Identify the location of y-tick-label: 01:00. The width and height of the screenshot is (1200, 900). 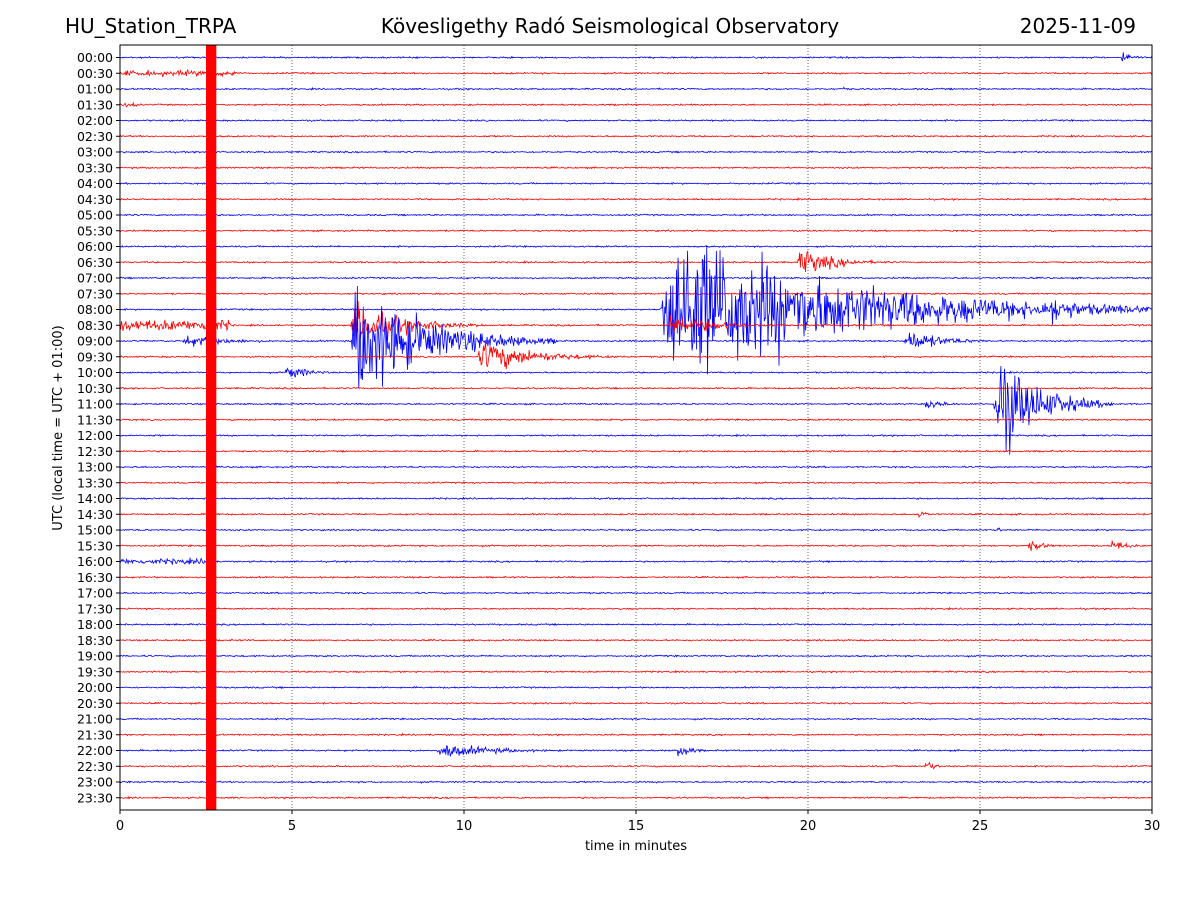
(95, 89).